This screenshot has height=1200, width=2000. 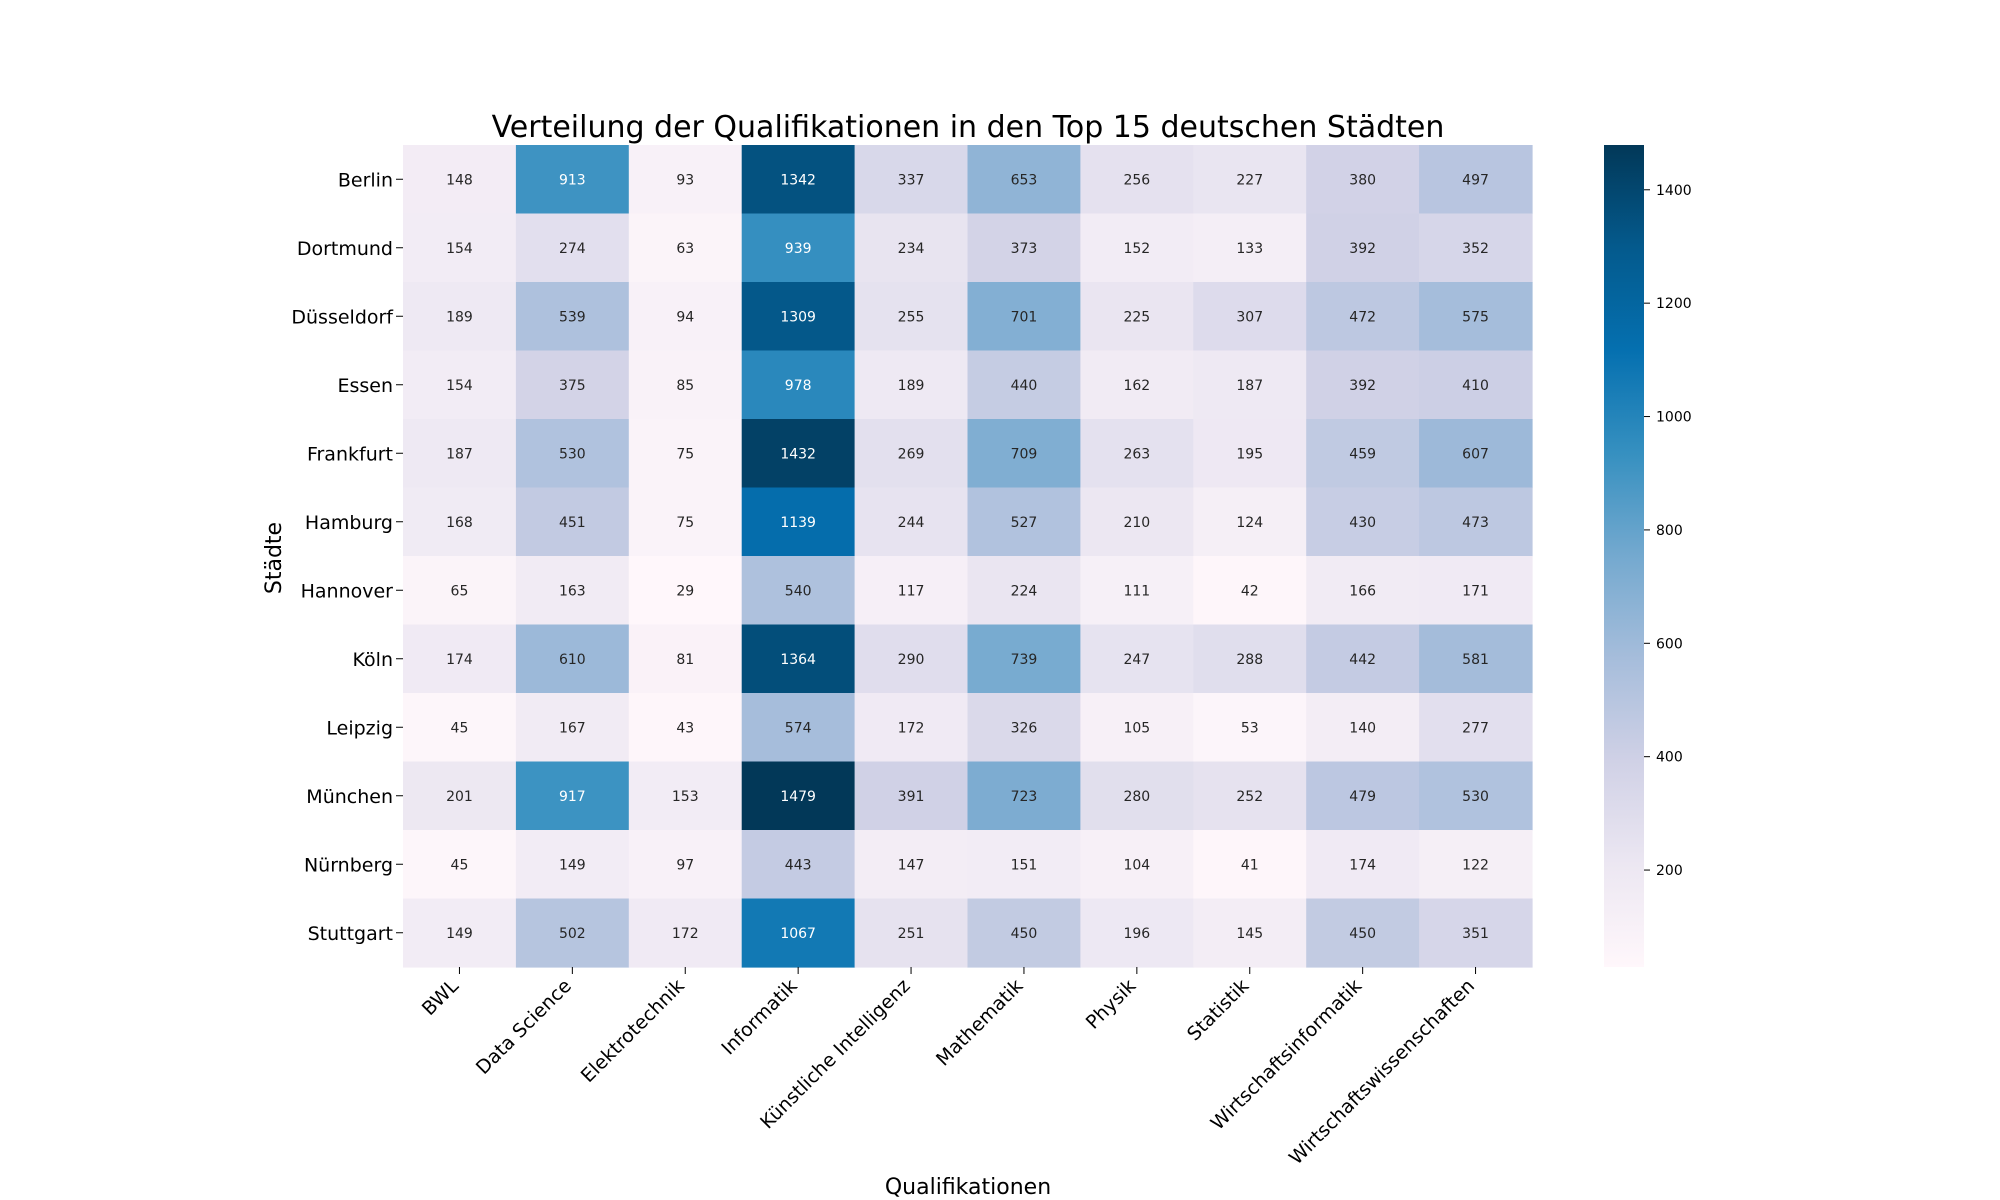 I want to click on x-tick-label: Informatik, so click(x=759, y=1017).